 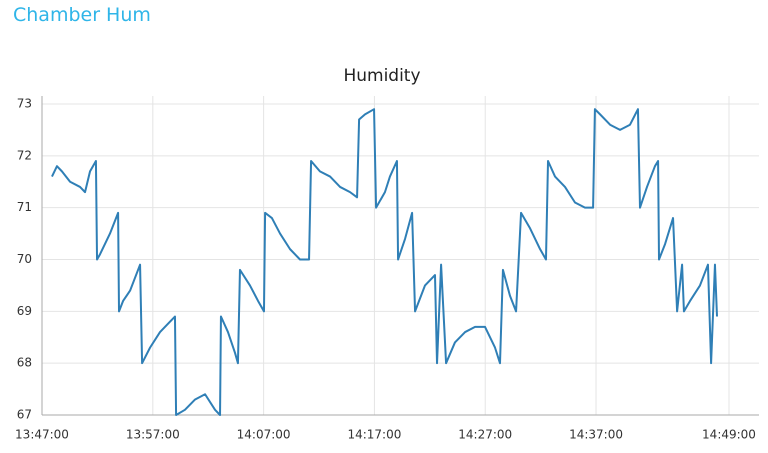 I want to click on x-tick-label: 13:57:00, so click(x=153, y=435).